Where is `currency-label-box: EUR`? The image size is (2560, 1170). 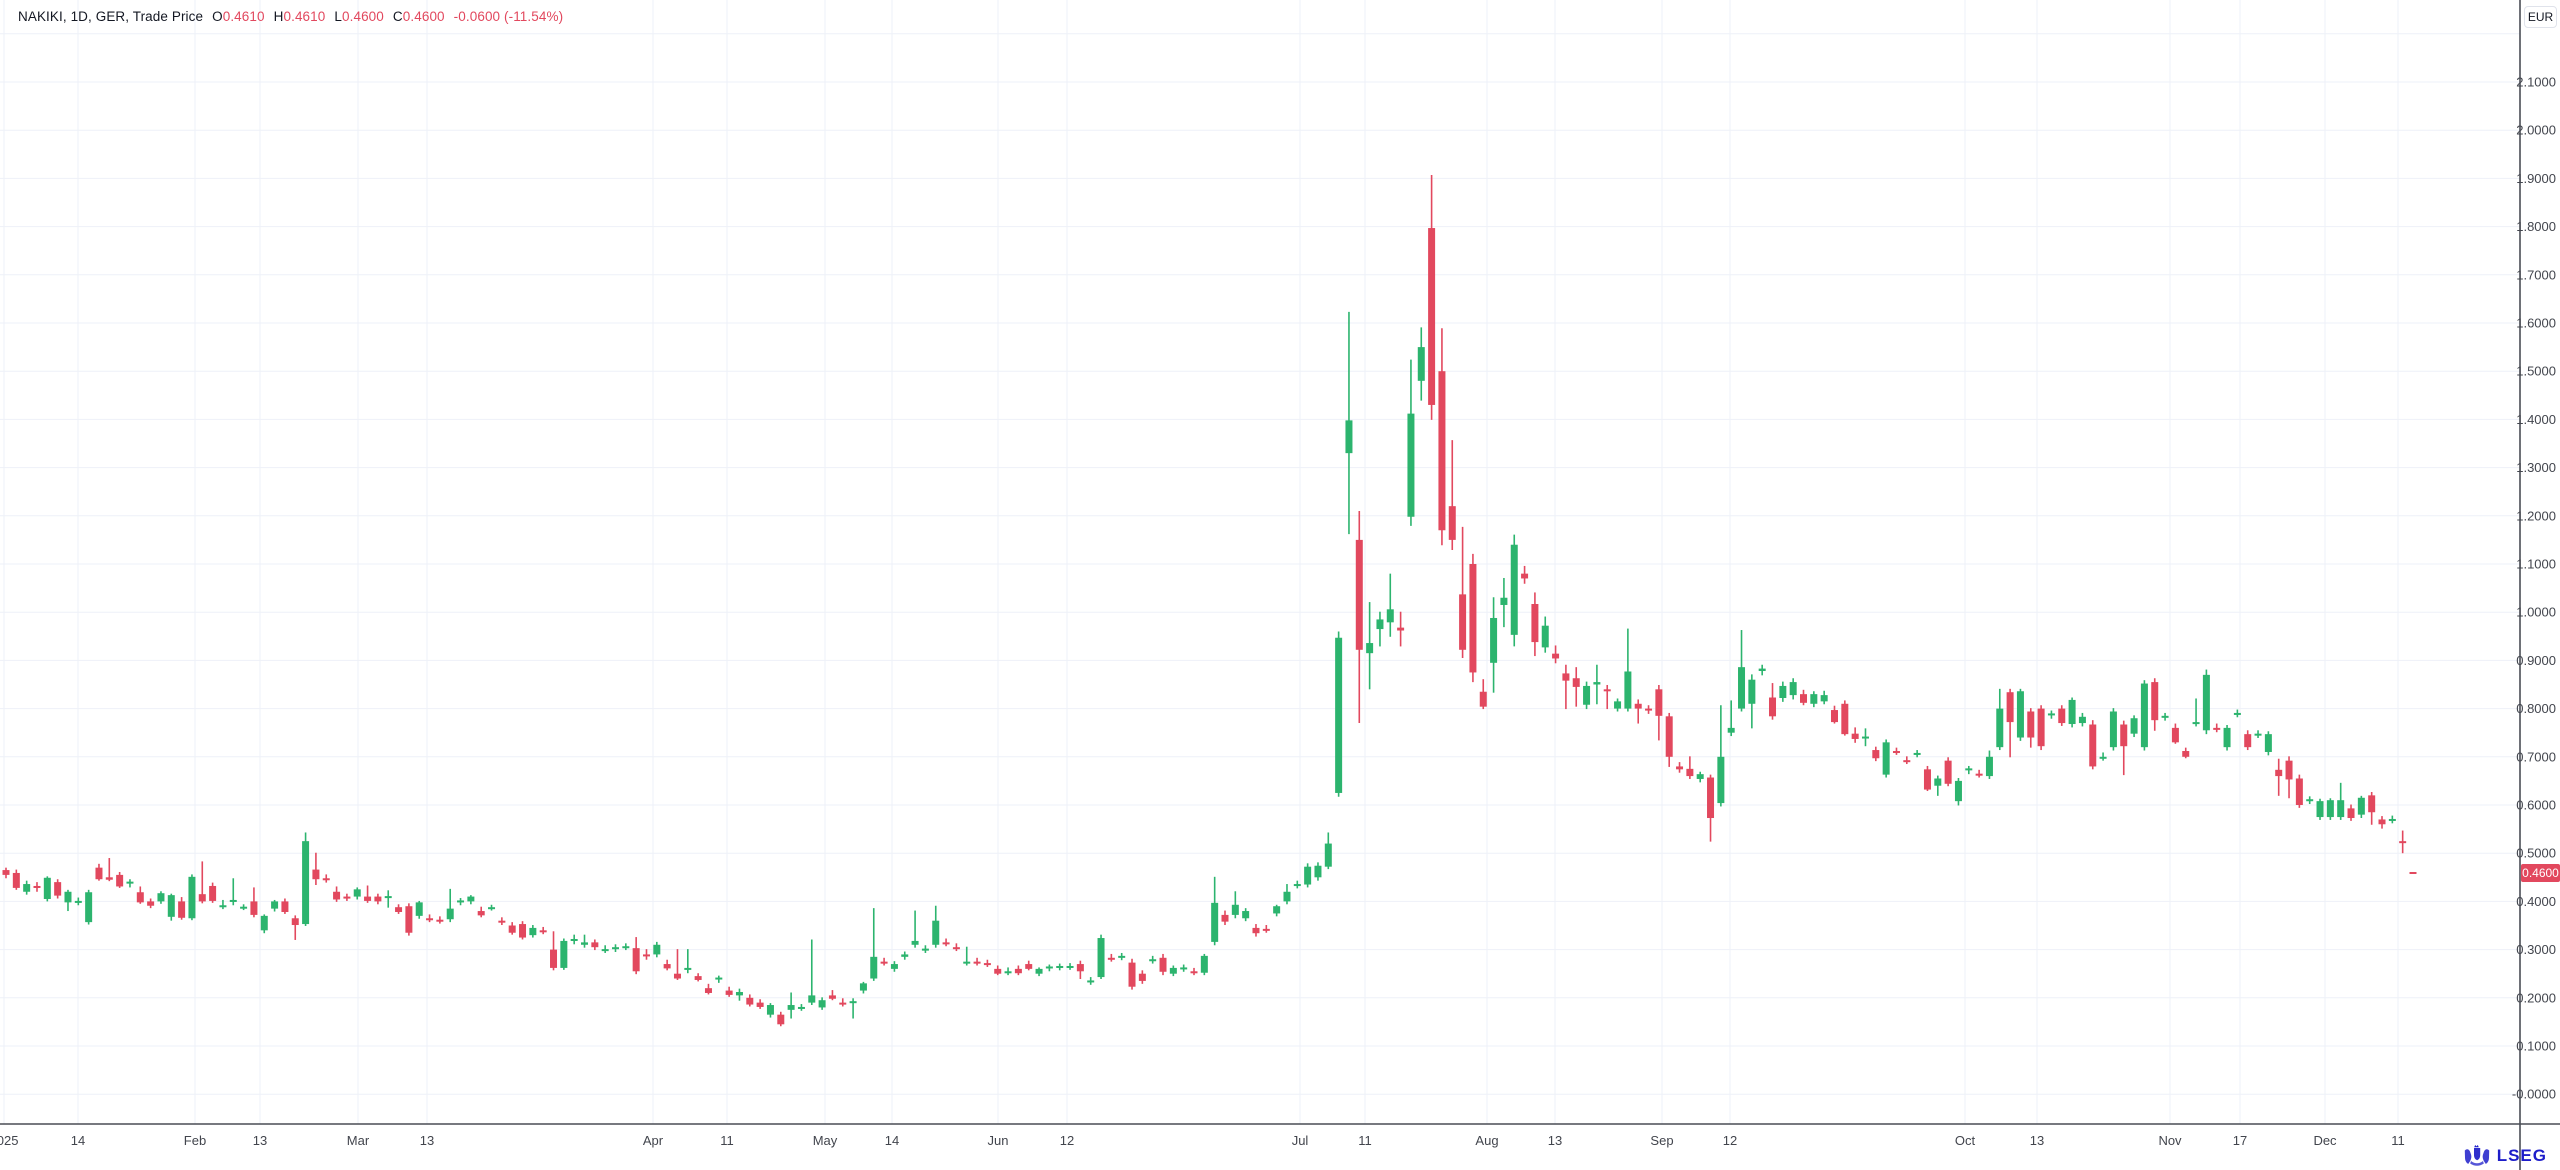
currency-label-box: EUR is located at coordinates (2540, 17).